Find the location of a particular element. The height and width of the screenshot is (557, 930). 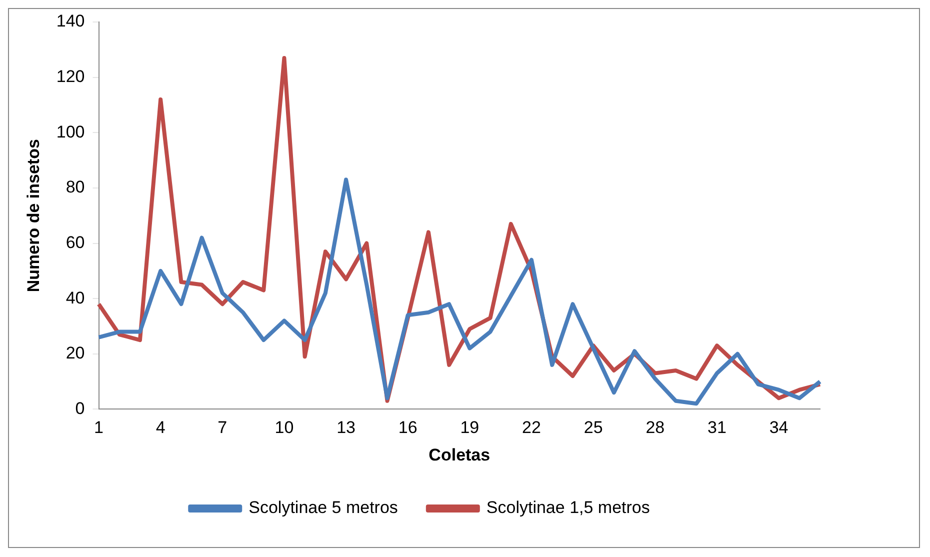

y-tick-label: 0 is located at coordinates (80, 408).